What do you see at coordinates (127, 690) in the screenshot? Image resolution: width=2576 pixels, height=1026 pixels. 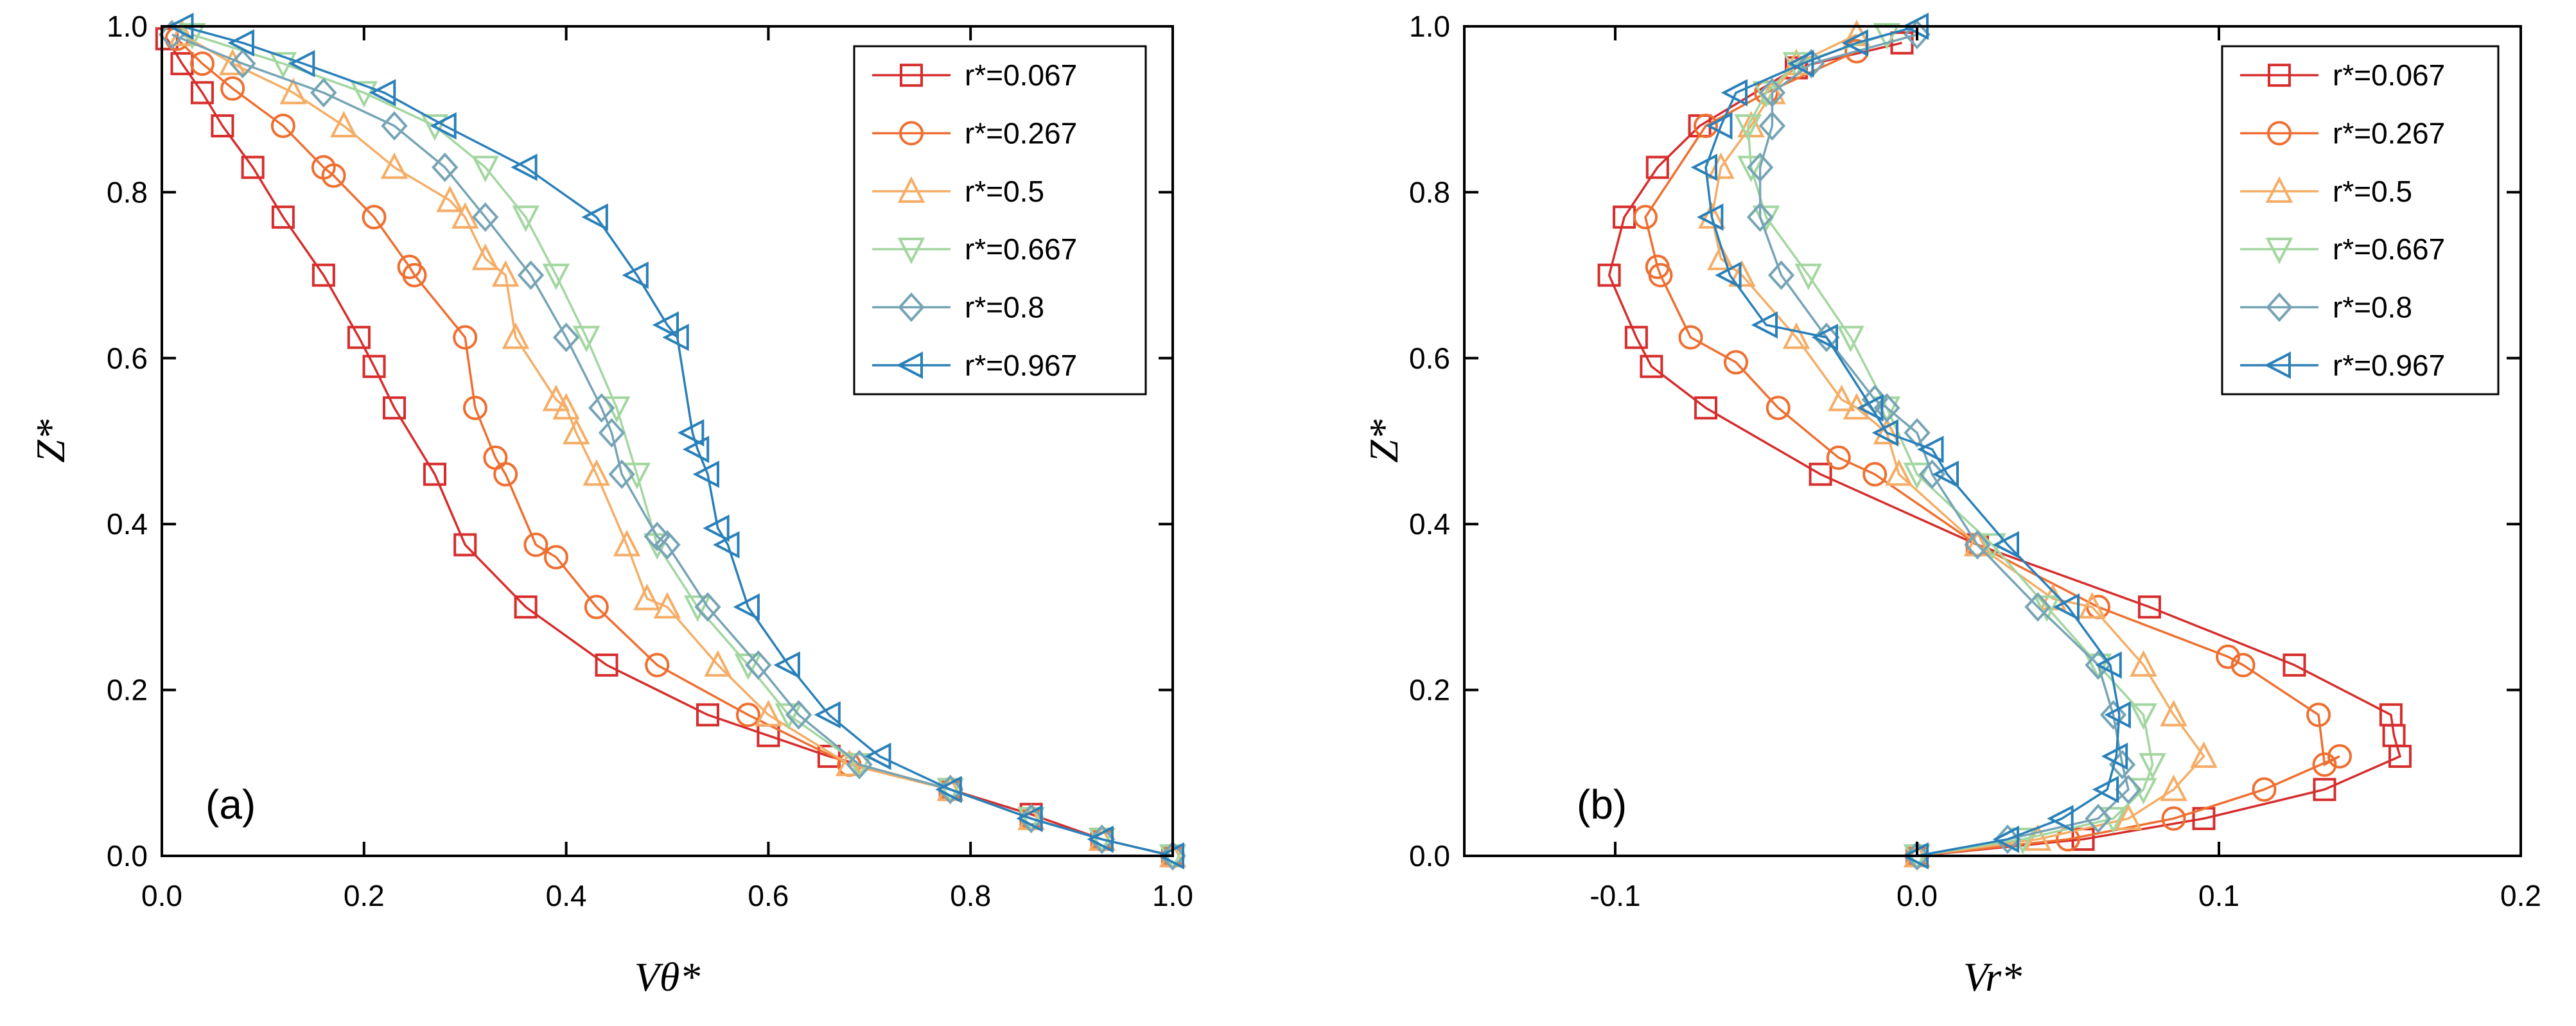 I see `y-tick-label: 0.2` at bounding box center [127, 690].